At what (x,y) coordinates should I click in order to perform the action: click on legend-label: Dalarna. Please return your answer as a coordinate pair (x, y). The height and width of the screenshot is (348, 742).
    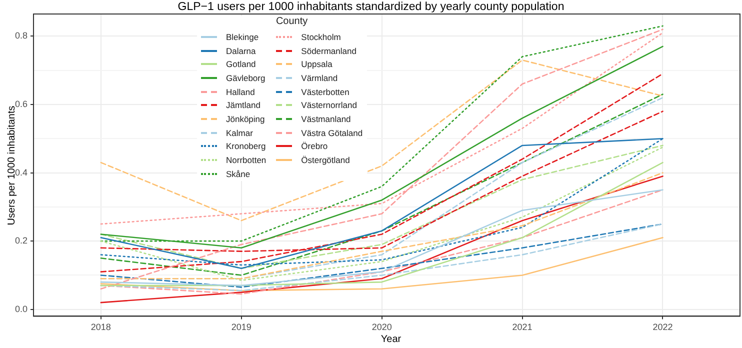
    Looking at the image, I should click on (241, 51).